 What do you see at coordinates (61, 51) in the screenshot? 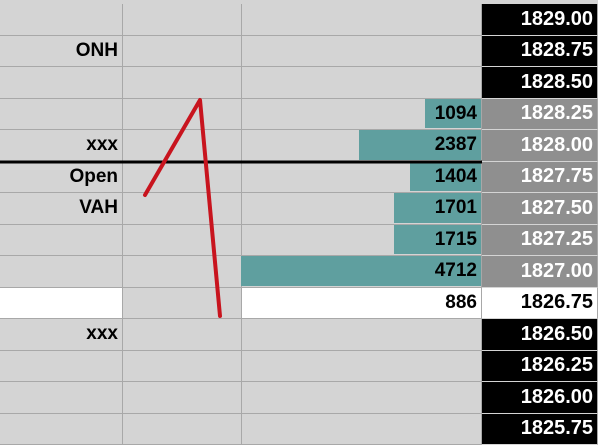
I see `label-cell: ONH` at bounding box center [61, 51].